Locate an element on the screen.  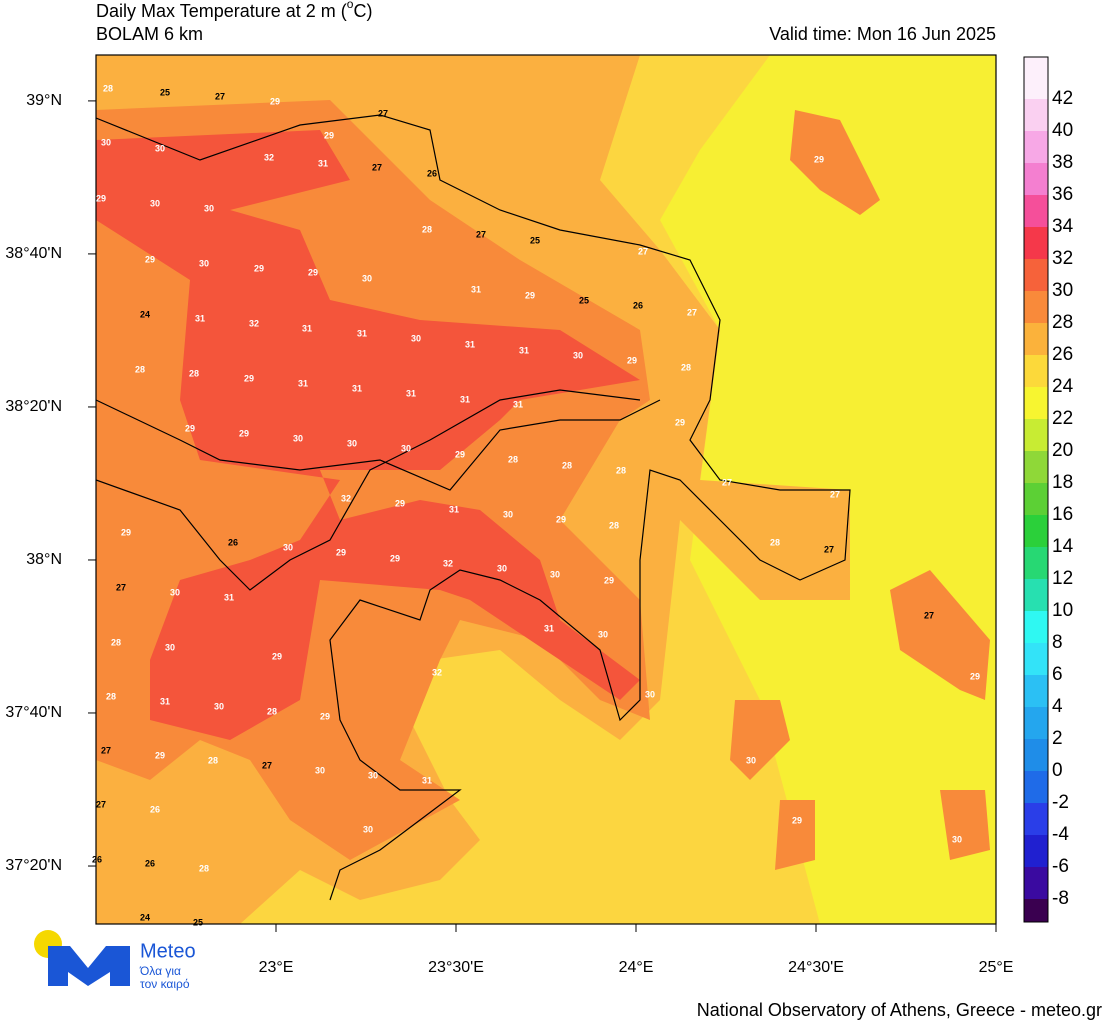
colorbar-label: -4 is located at coordinates (1060, 834).